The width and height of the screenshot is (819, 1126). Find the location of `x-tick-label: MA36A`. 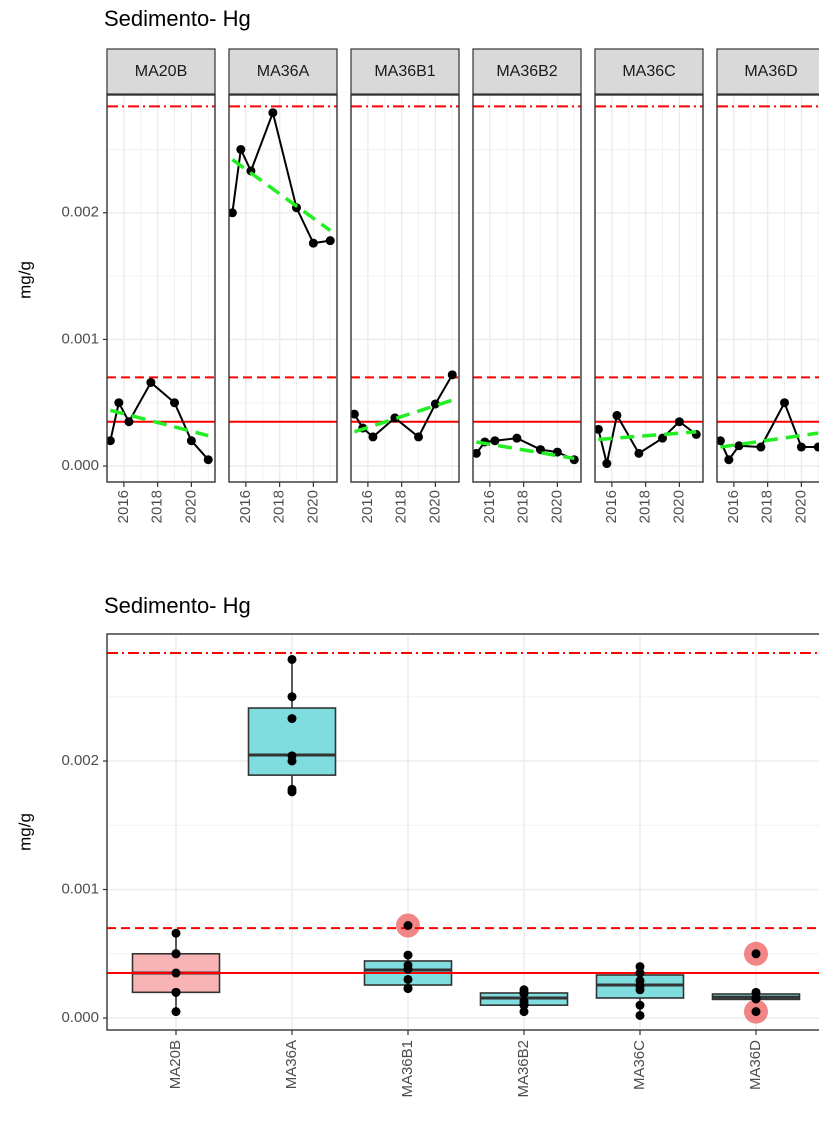

x-tick-label: MA36A is located at coordinates (291, 1064).